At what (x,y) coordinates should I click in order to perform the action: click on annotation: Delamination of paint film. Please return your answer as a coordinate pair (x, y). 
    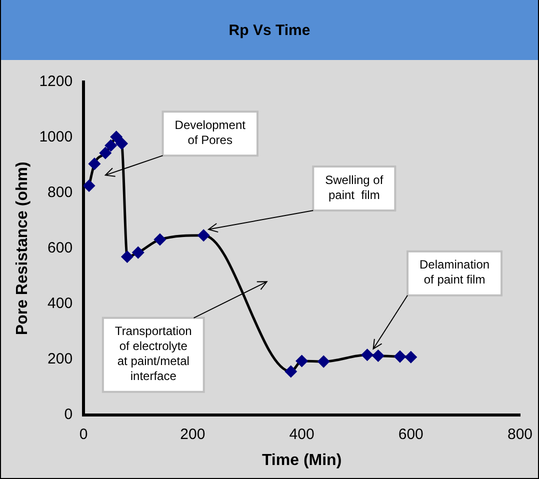
    Looking at the image, I should click on (455, 272).